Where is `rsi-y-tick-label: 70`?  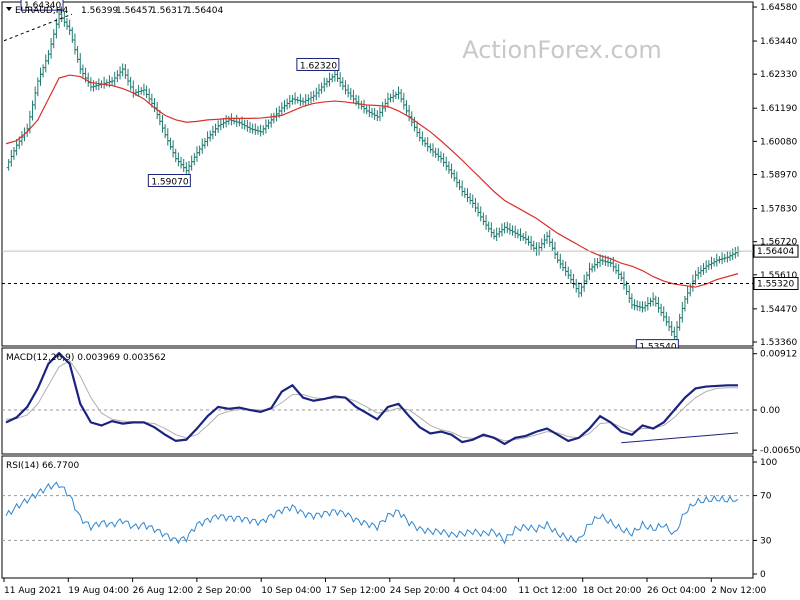
rsi-y-tick-label: 70 is located at coordinates (766, 497).